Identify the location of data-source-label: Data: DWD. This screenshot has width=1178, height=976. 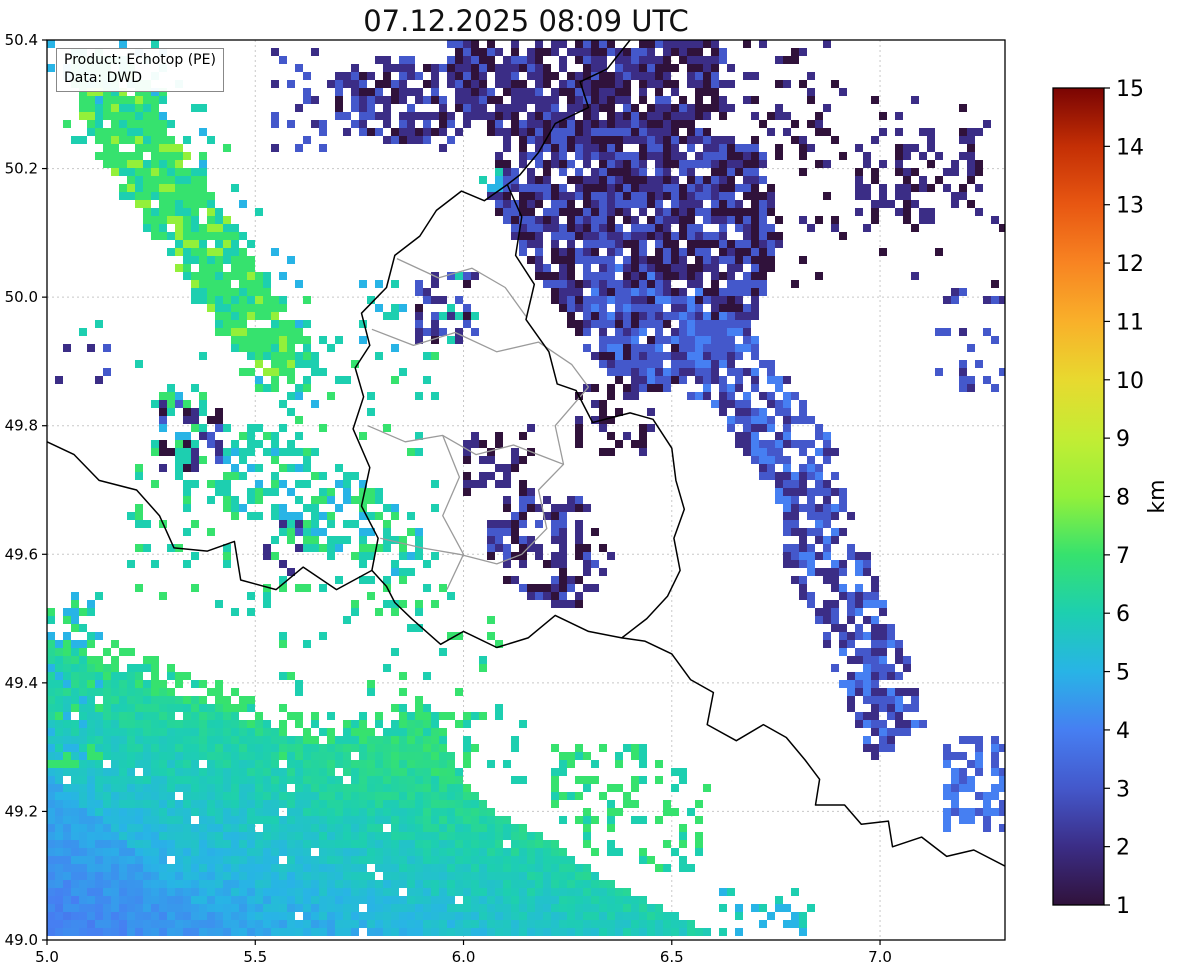
(103, 78).